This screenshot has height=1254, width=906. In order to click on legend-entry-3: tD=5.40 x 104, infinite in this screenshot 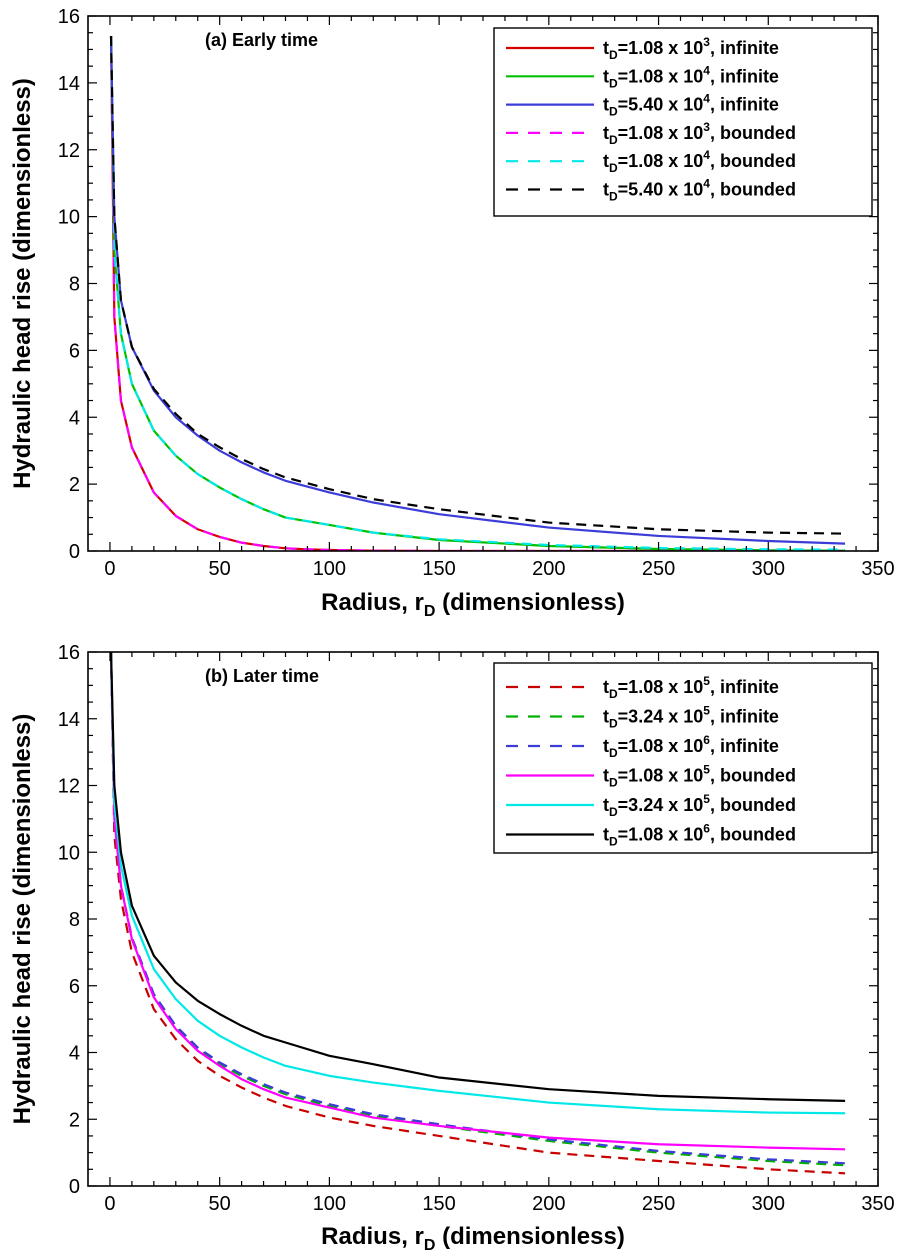, I will do `click(691, 105)`.